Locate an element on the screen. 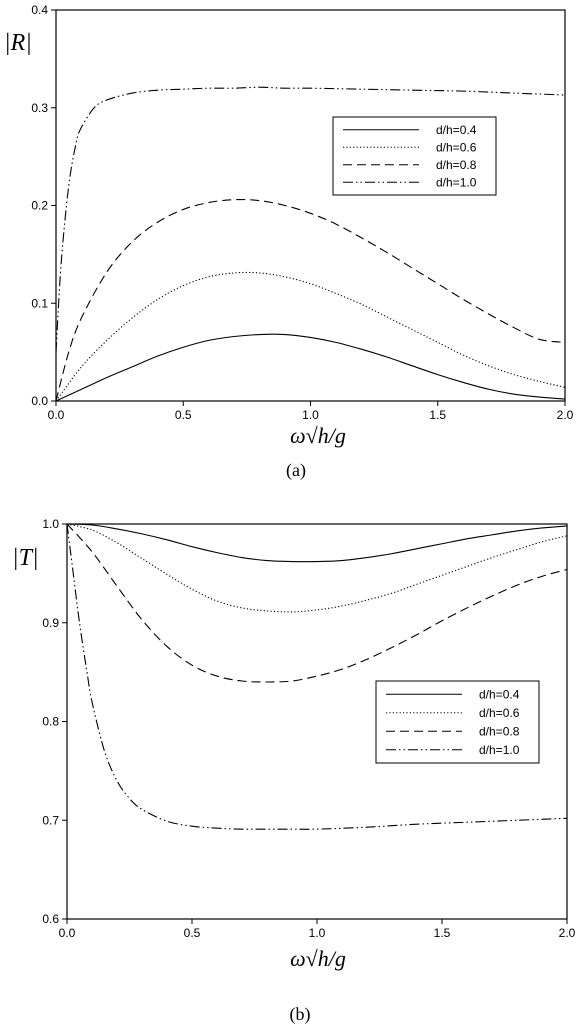  y-tick-label: 0.7 is located at coordinates (50, 820).